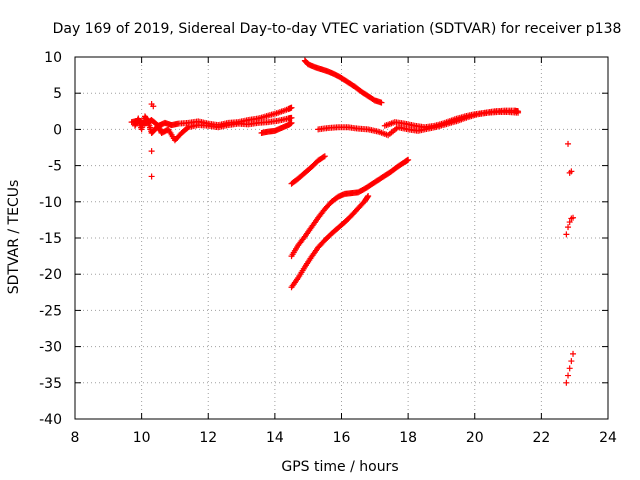 The image size is (640, 480). Describe the element at coordinates (50, 348) in the screenshot. I see `y-tick-label: -30` at that location.